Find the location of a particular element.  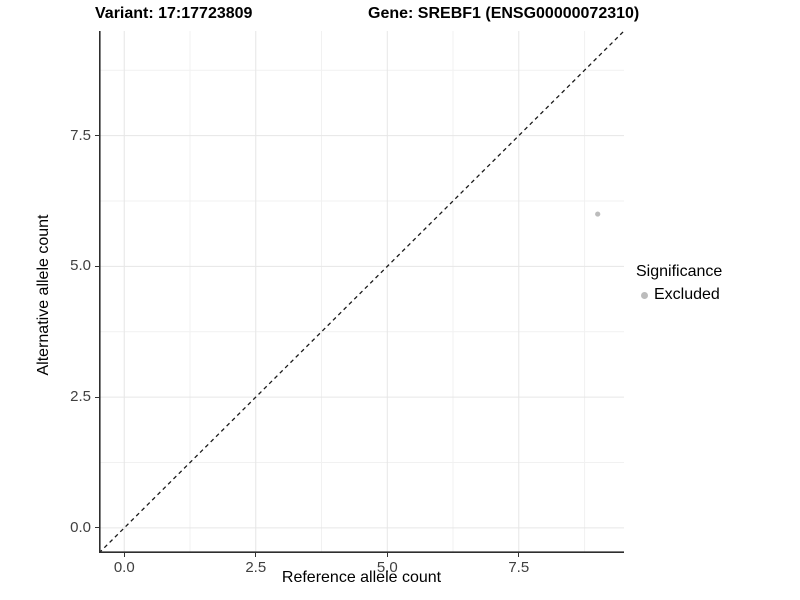

x-tick-label: 0.0 is located at coordinates (124, 567).